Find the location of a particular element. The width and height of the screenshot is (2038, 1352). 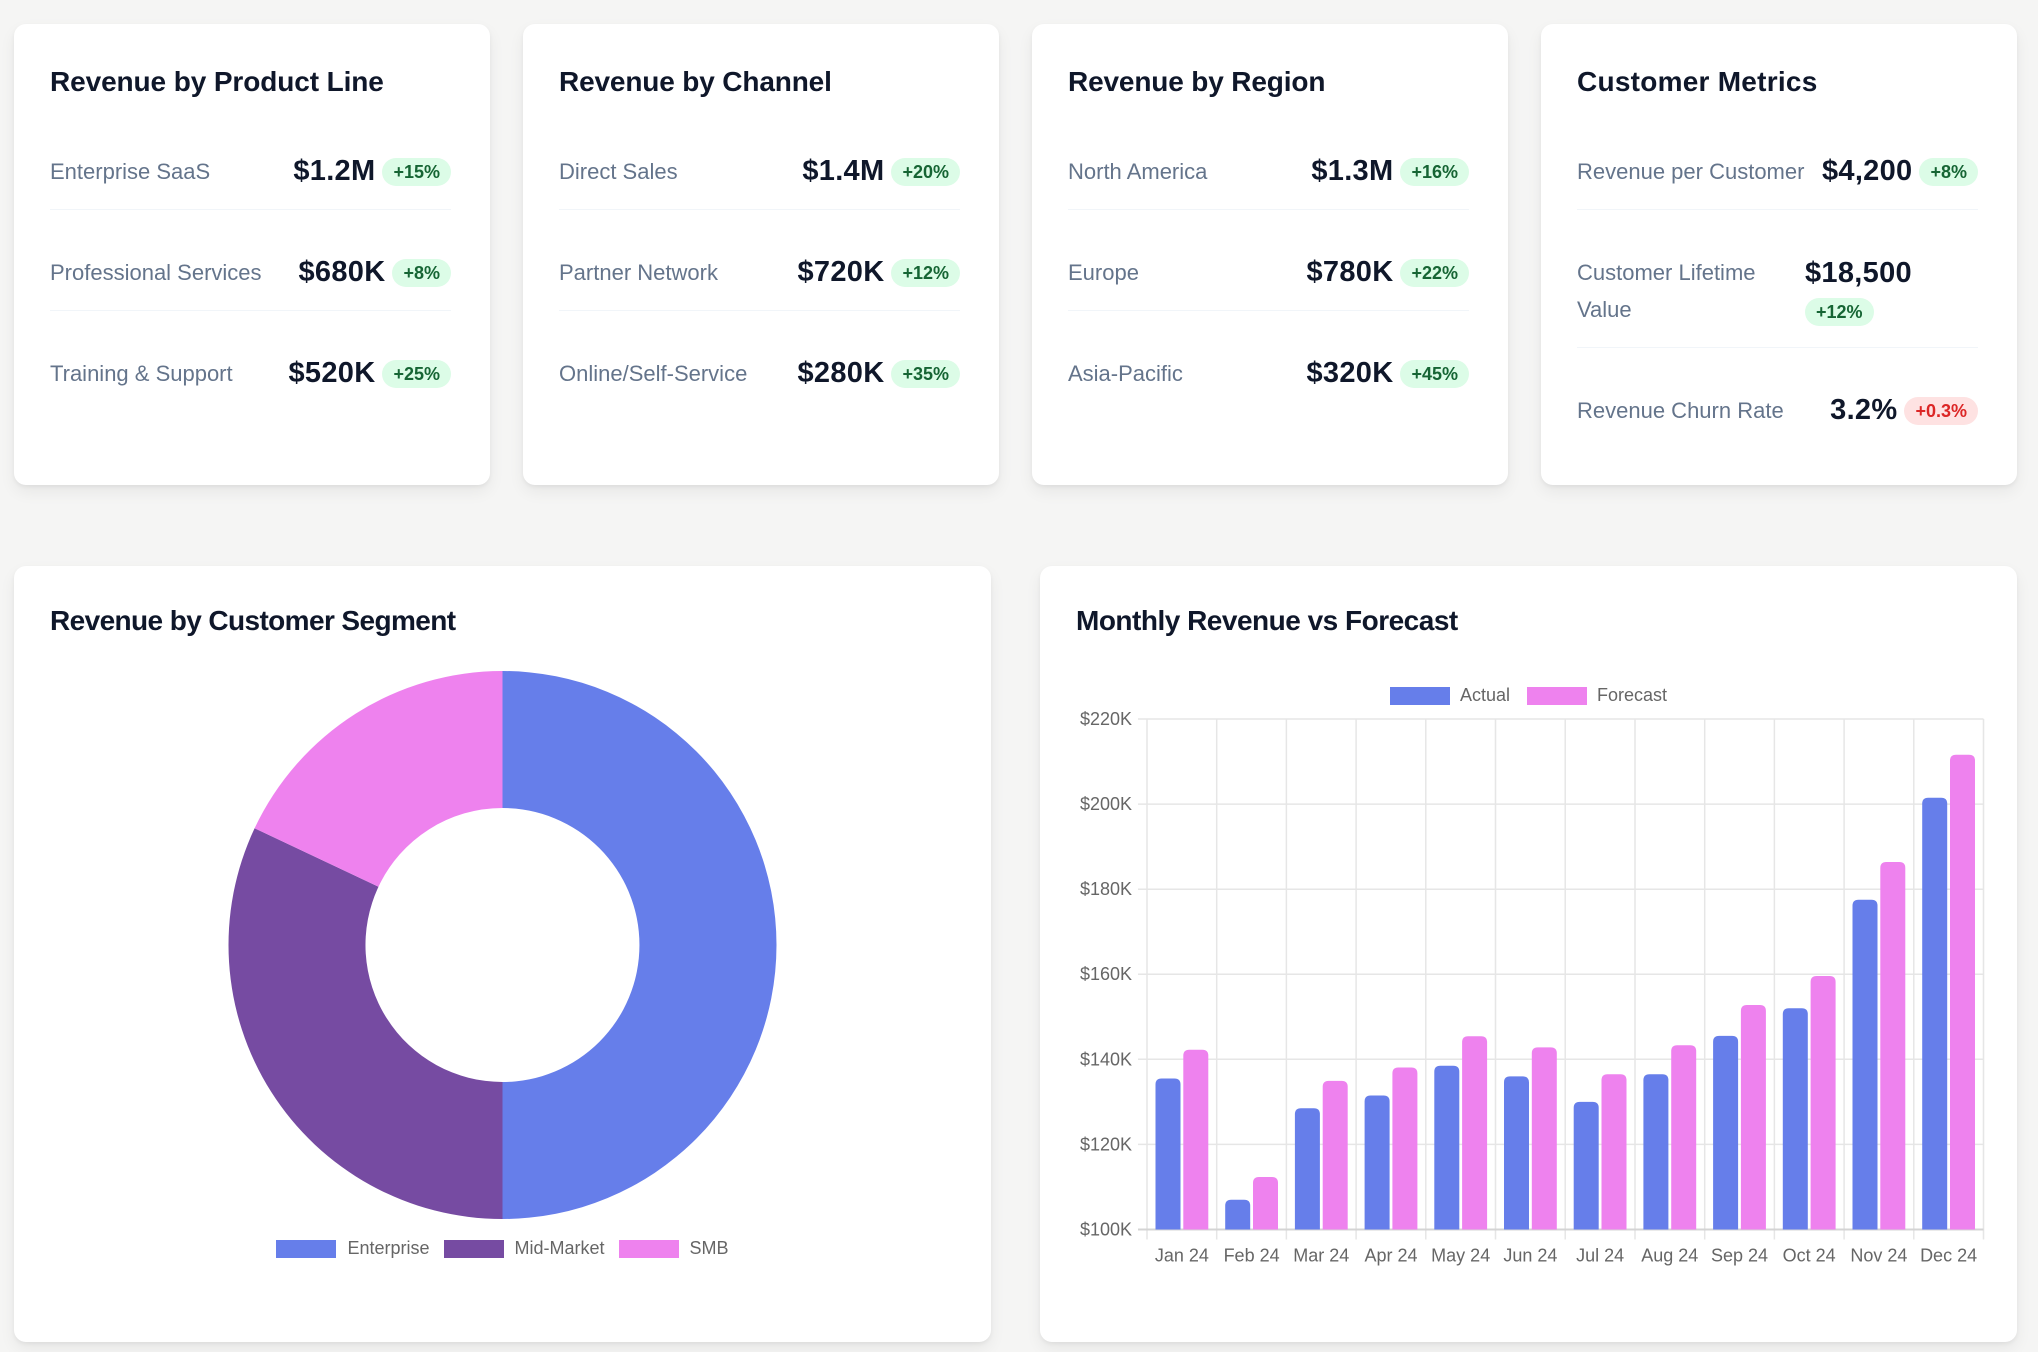

svg-text: Mar 24 is located at coordinates (1321, 1256).